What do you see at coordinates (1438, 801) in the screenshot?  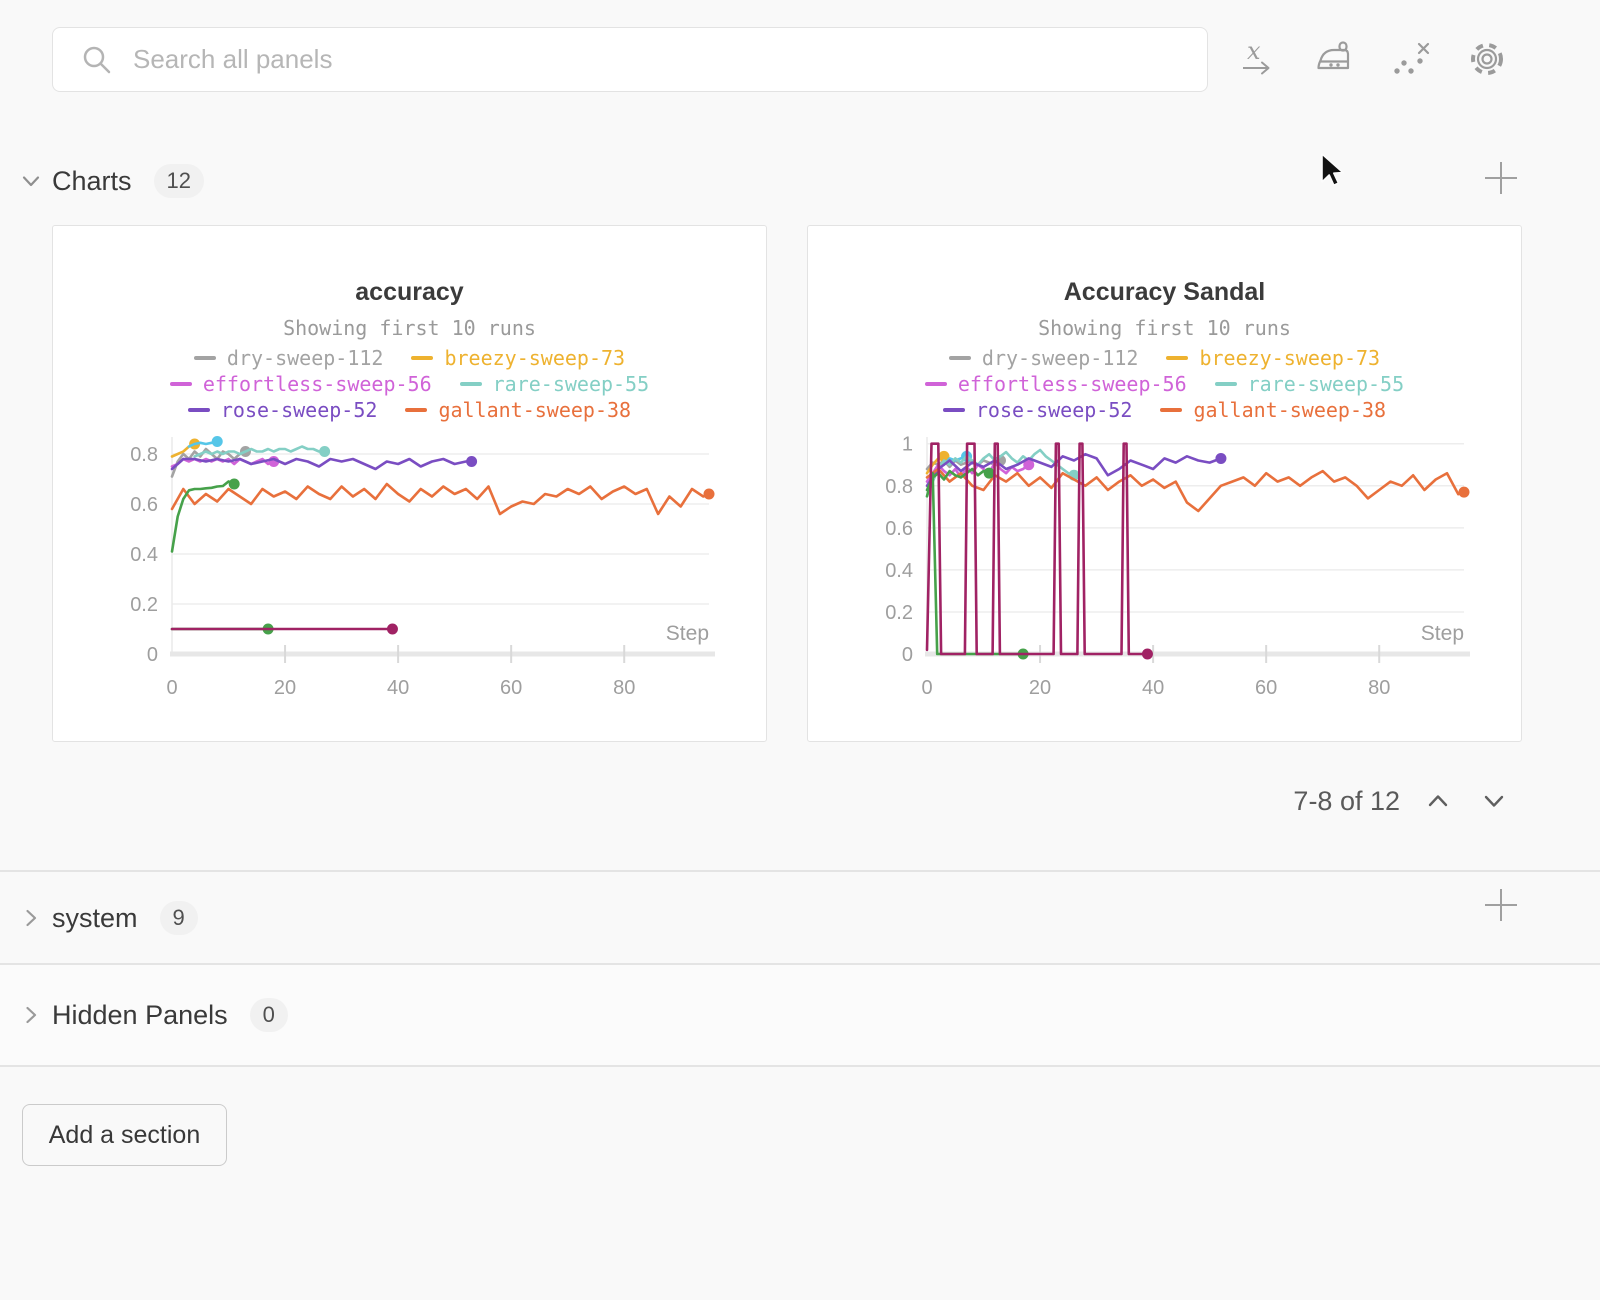 I see `pagination-prev-chevron-up-icon` at bounding box center [1438, 801].